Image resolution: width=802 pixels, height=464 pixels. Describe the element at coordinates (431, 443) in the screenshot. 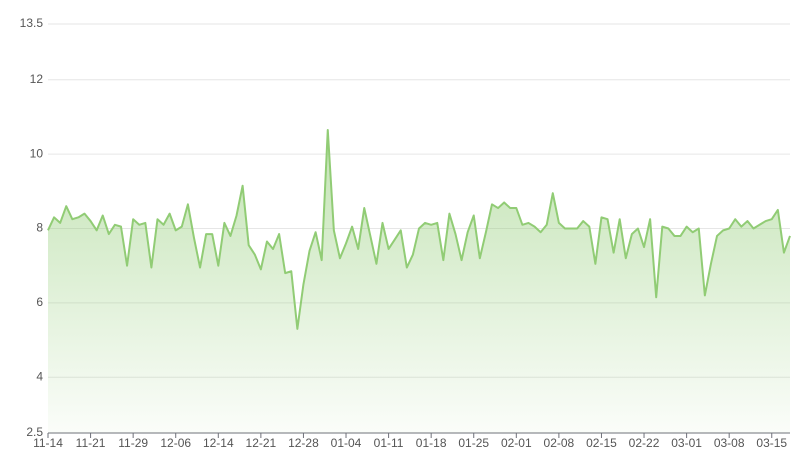

I see `x-tick-label: 01-18` at that location.